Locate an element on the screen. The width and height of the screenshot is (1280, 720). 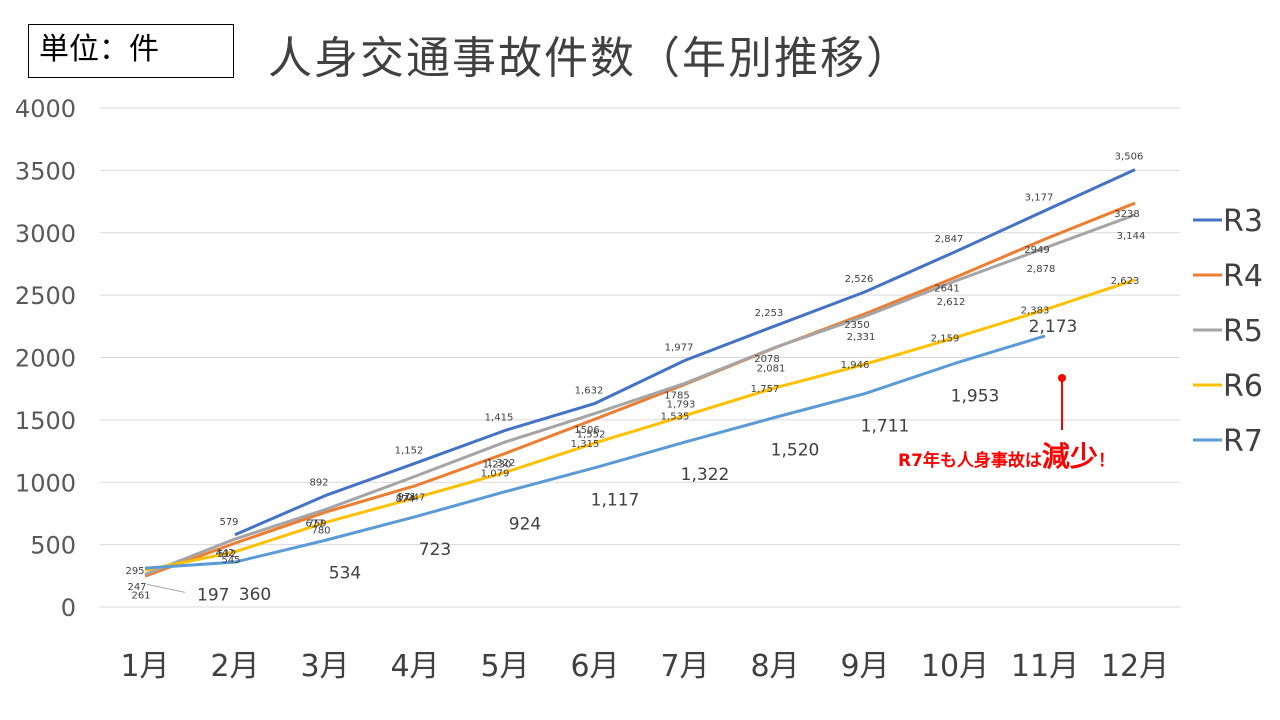
annotation-dot is located at coordinates (1062, 378).